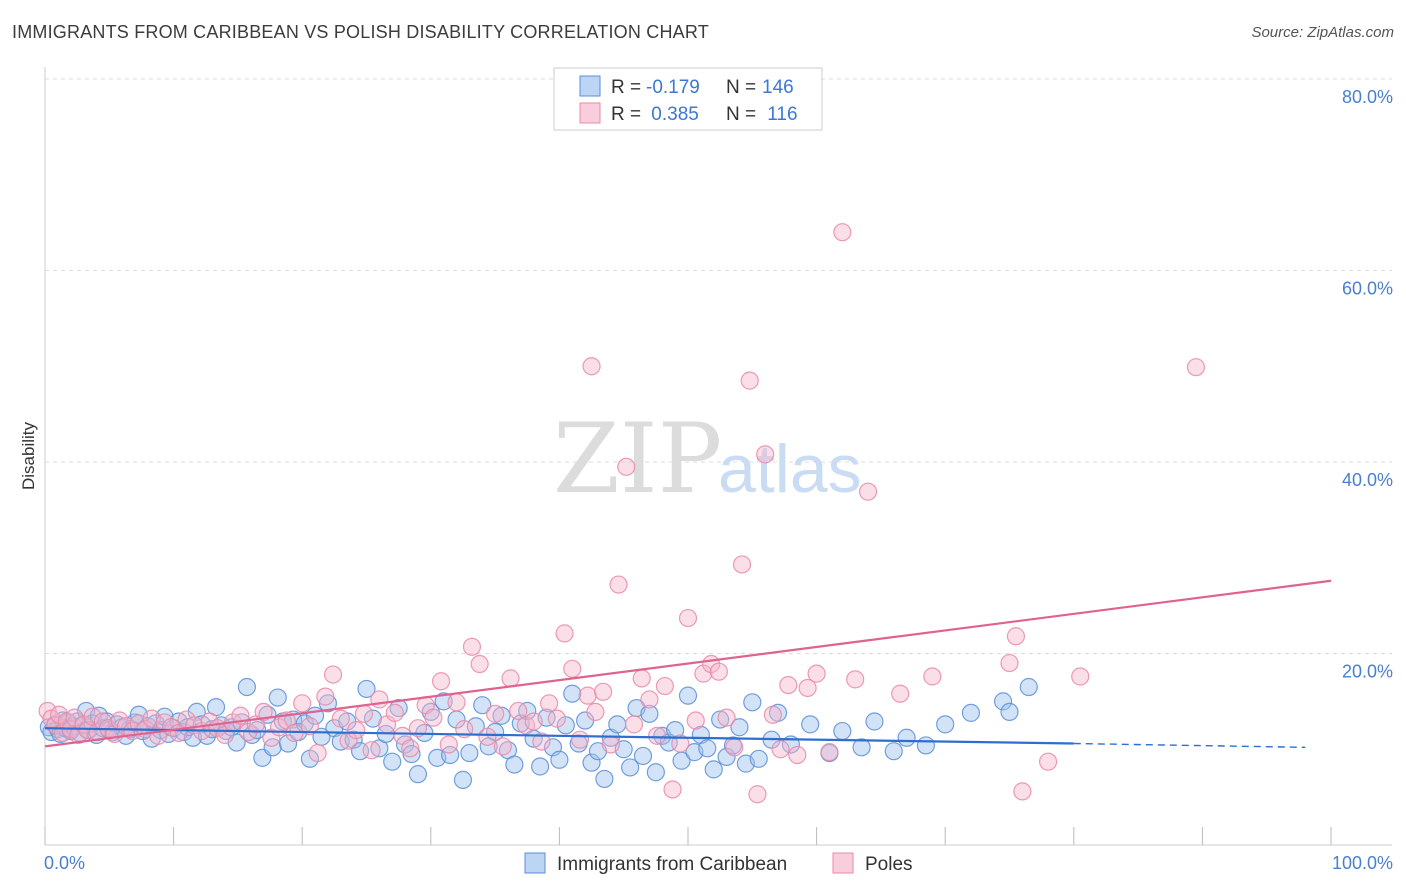  What do you see at coordinates (889, 864) in the screenshot?
I see `bottom-legend-label-poles: Poles` at bounding box center [889, 864].